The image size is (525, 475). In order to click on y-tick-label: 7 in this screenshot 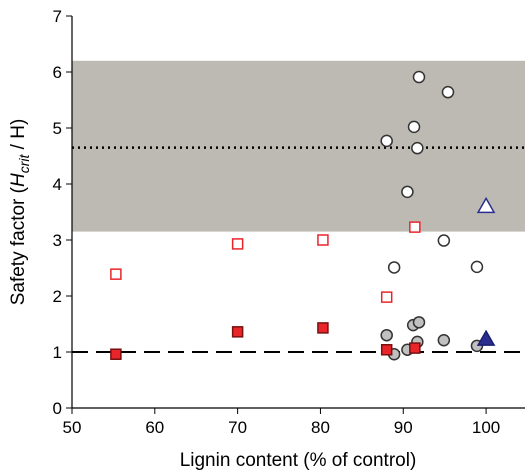, I will do `click(57, 16)`.